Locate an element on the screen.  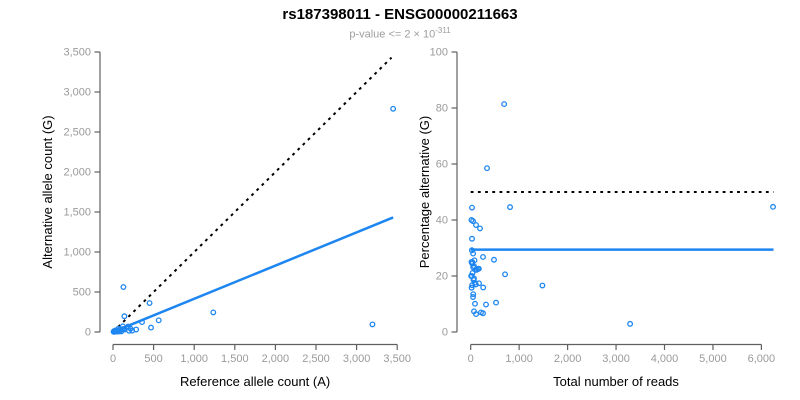
x-tick-label: 1,500 is located at coordinates (235, 359).